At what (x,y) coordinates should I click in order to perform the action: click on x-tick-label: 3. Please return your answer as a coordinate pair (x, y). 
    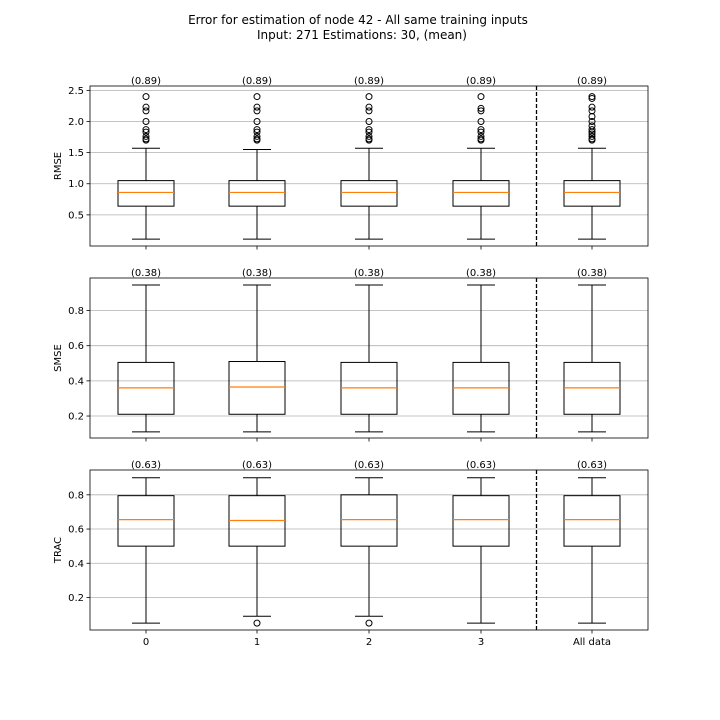
    Looking at the image, I should click on (481, 642).